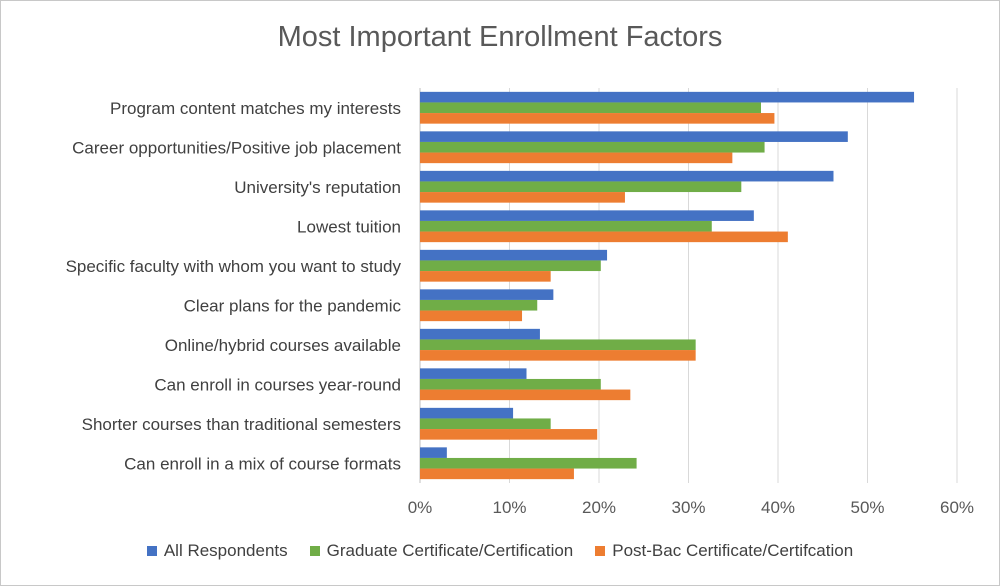 This screenshot has height=586, width=1000. I want to click on x-tick-label: 60%, so click(957, 507).